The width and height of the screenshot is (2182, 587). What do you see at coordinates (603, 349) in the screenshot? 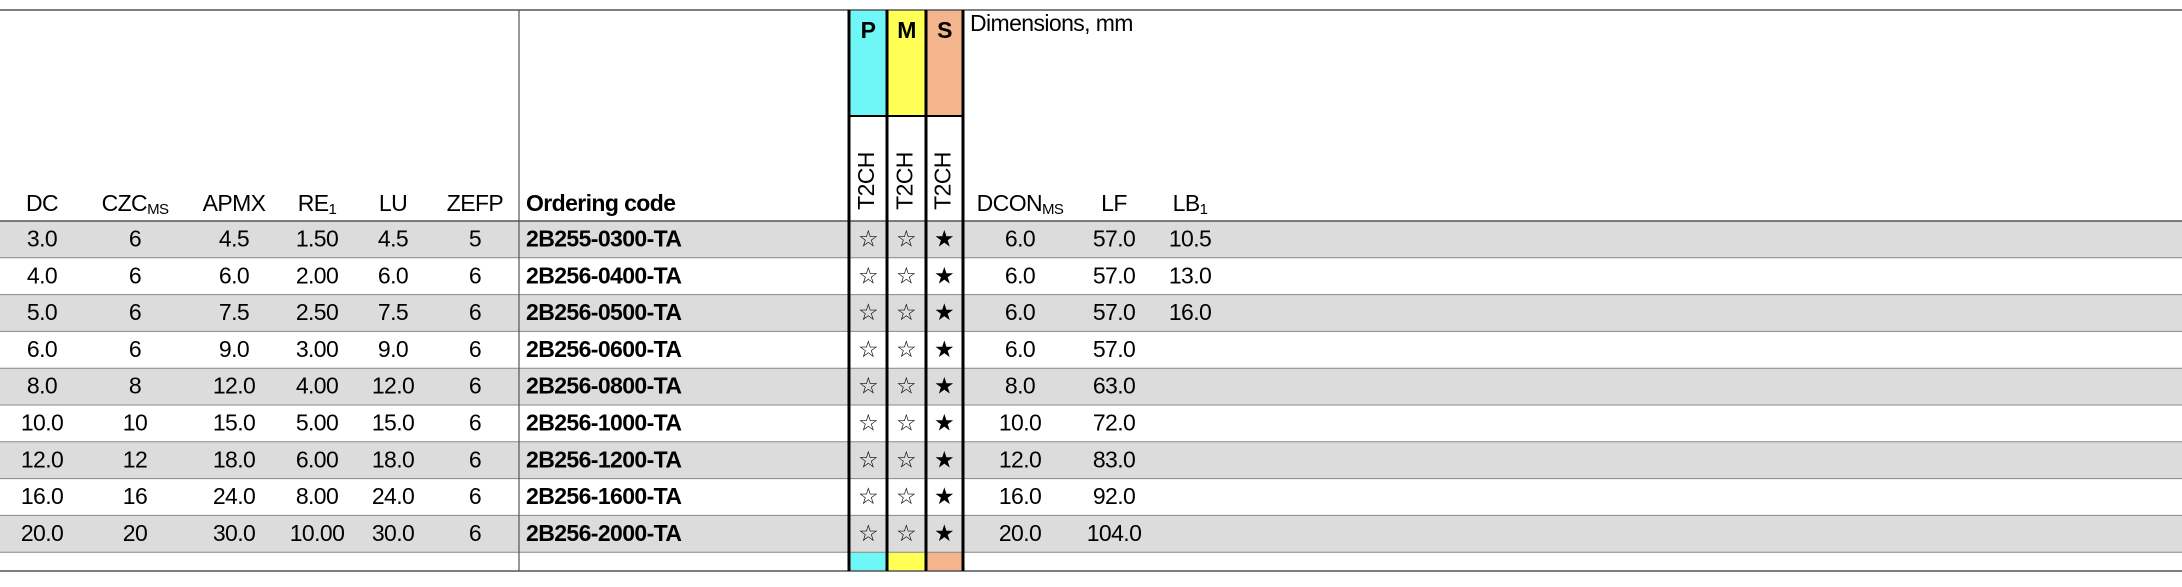
I see `ordering-code: 2B256-0600-TA` at bounding box center [603, 349].